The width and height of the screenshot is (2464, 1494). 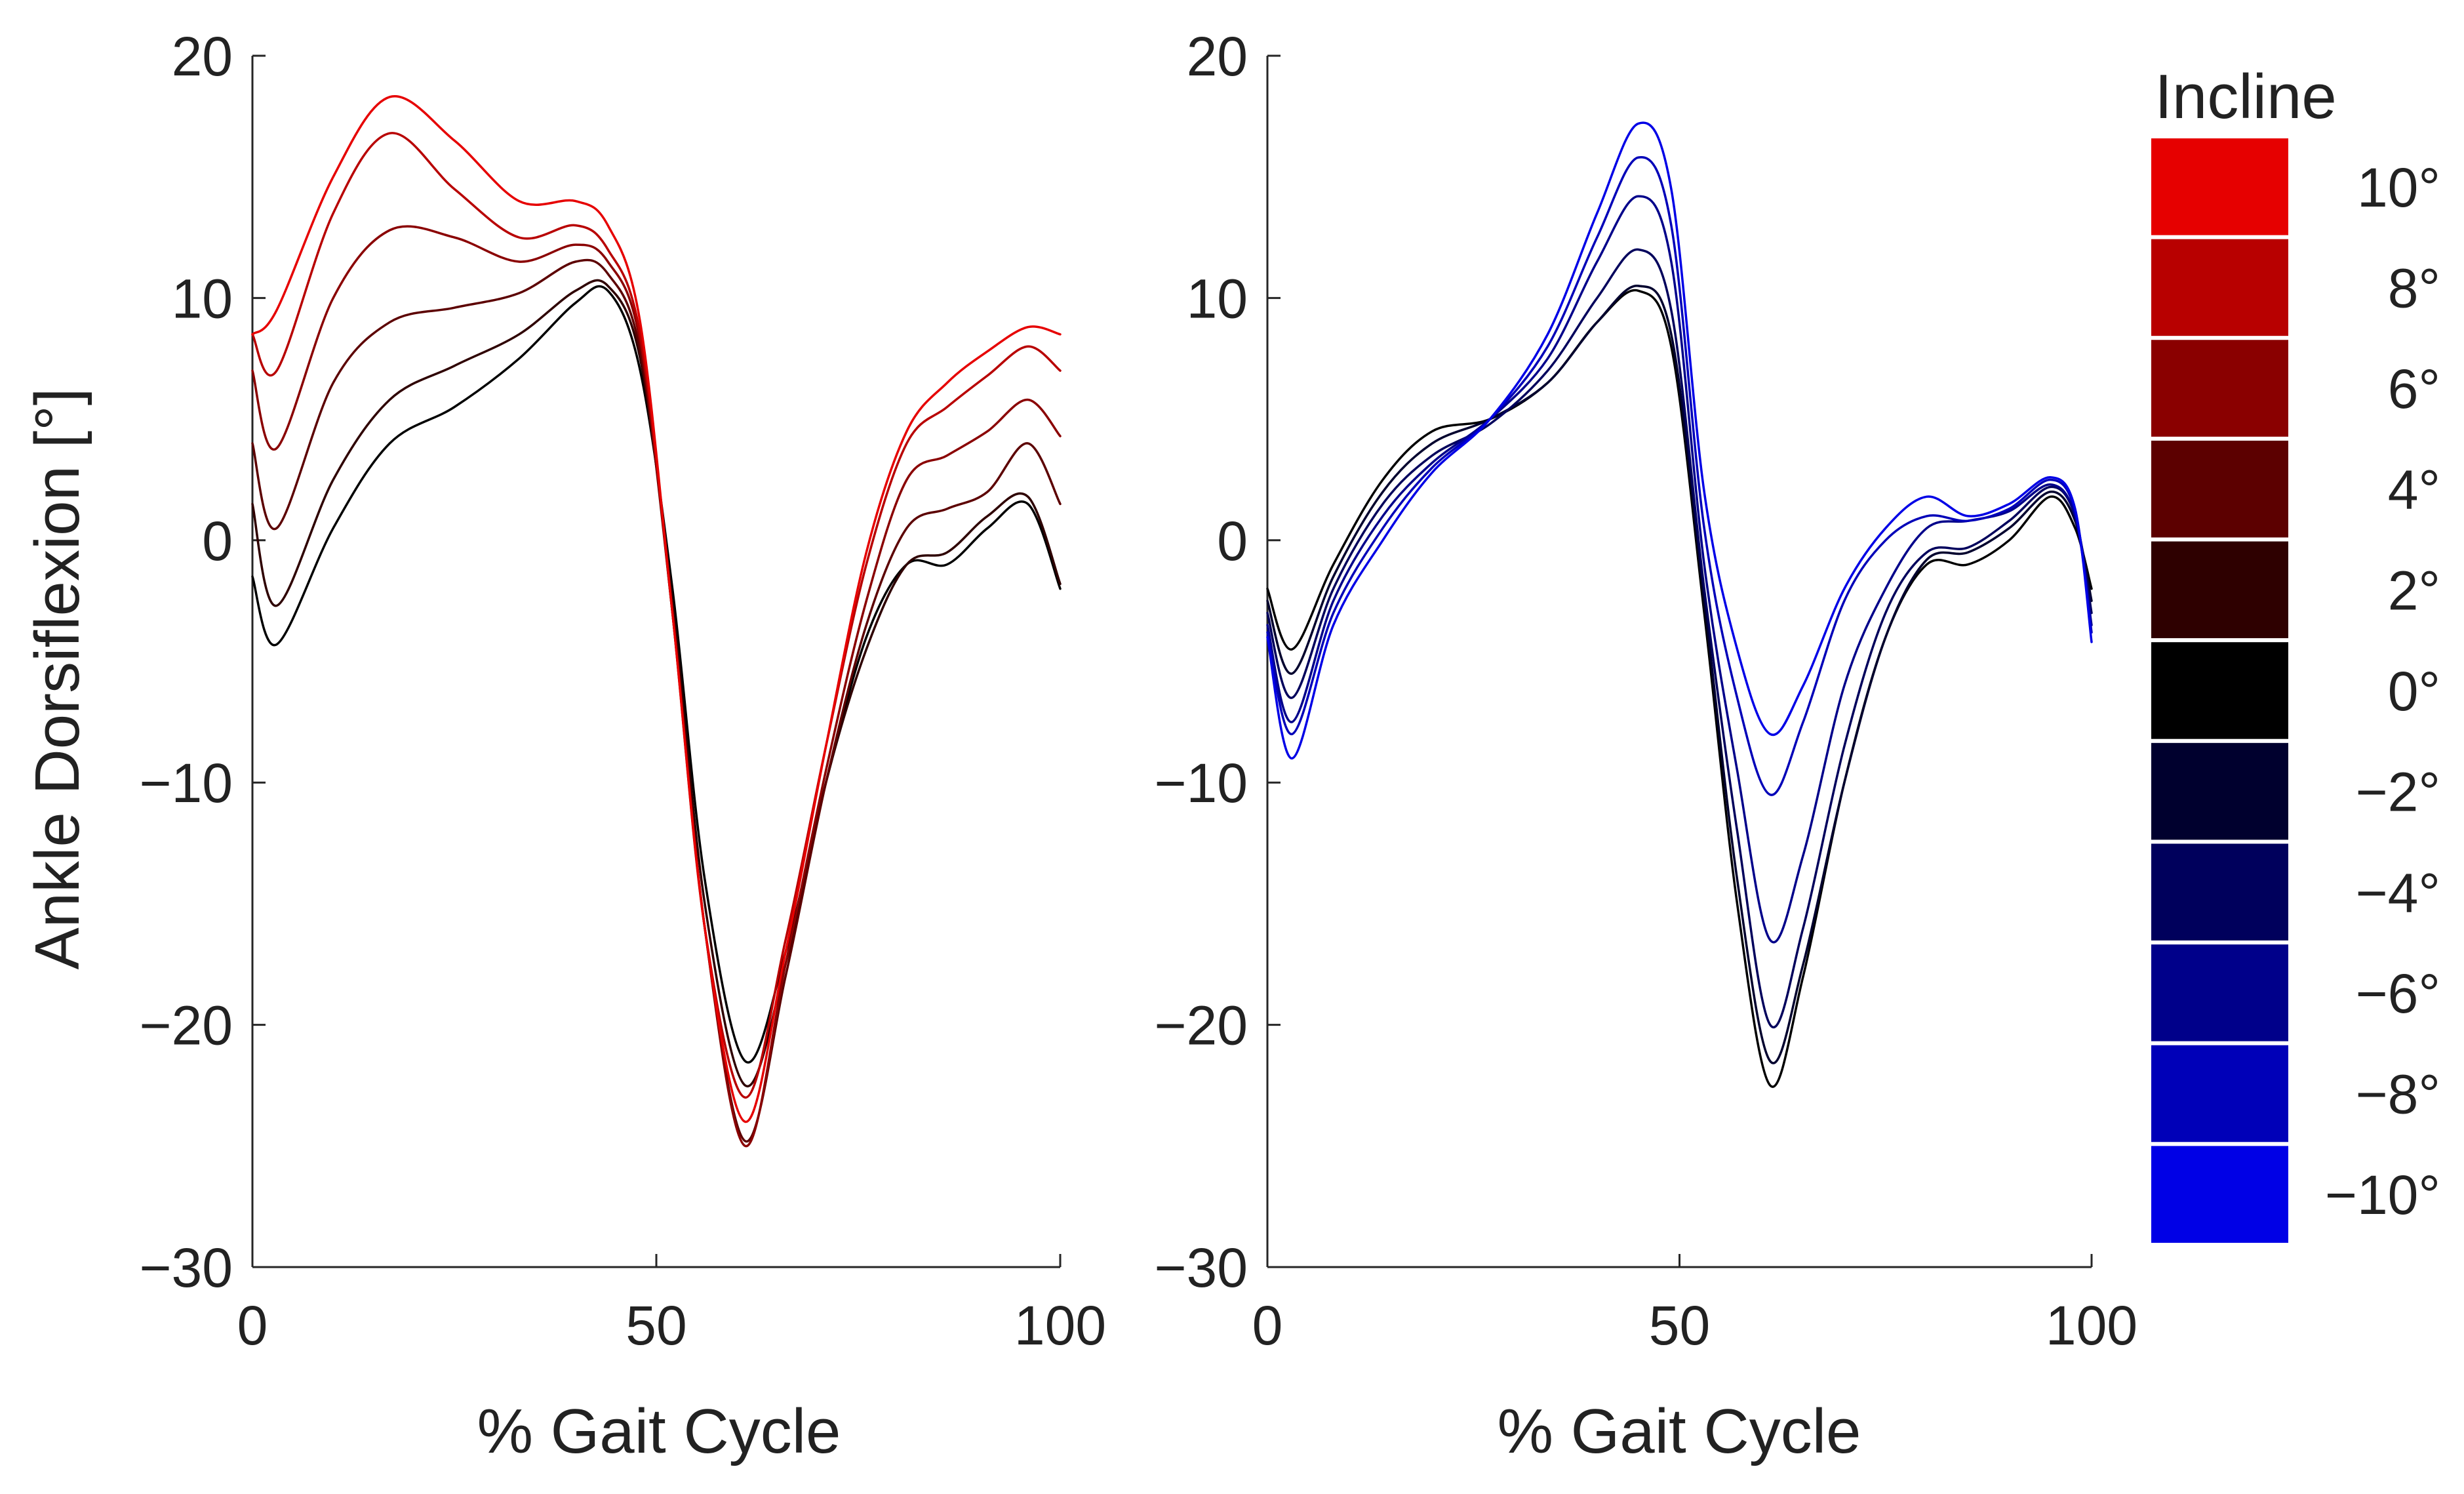 What do you see at coordinates (2293, 690) in the screenshot?
I see `colorbar-legend: 10° 8° 6° 4° 2° 0° −2° −4° −6° −8° −10°` at bounding box center [2293, 690].